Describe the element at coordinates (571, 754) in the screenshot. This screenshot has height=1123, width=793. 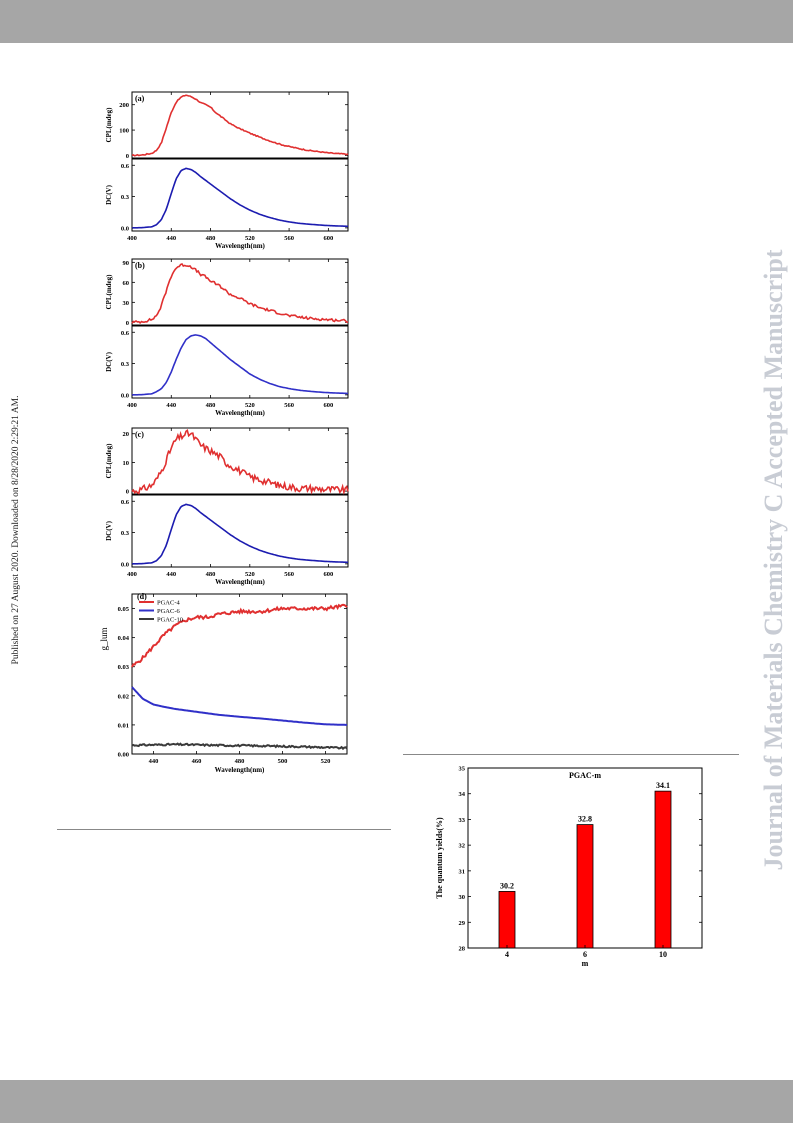
I see `right-column-rule` at that location.